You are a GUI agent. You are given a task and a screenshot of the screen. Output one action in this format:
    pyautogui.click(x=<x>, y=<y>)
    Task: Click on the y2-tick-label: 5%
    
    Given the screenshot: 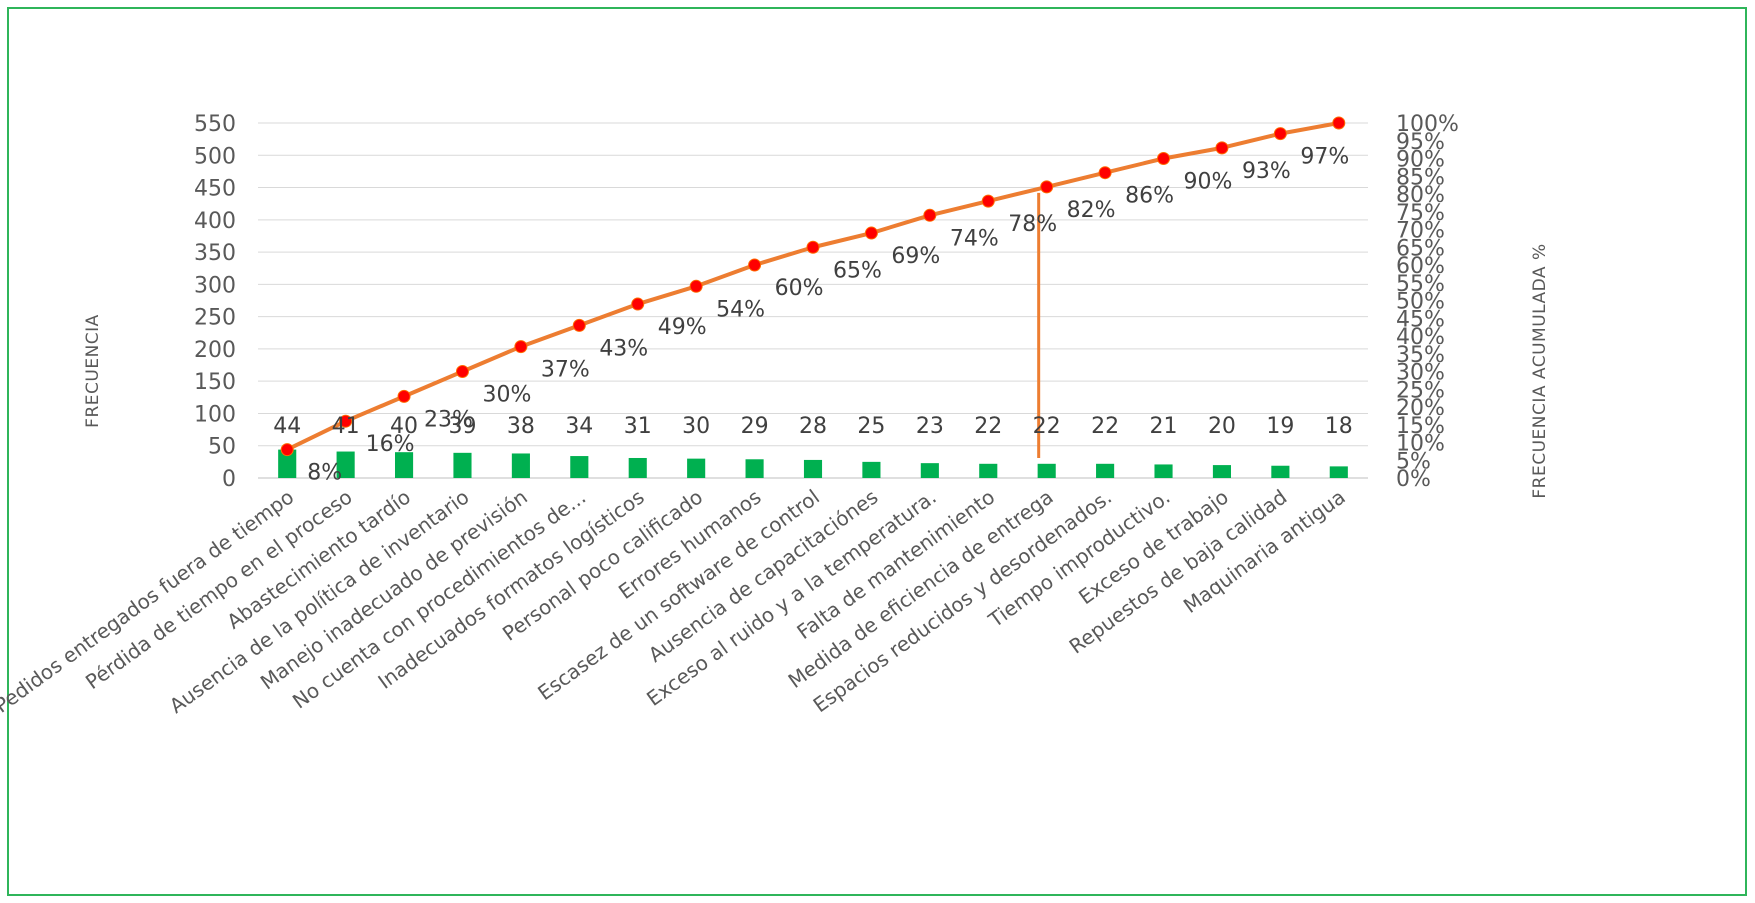 What is the action you would take?
    pyautogui.click(x=1413, y=461)
    